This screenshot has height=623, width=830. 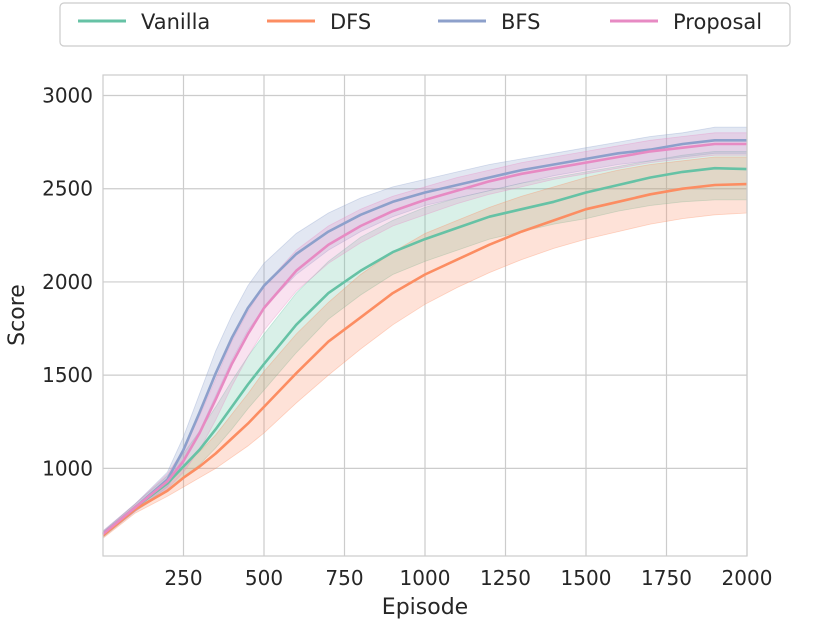 What do you see at coordinates (747, 578) in the screenshot?
I see `x-tick-label: 2000` at bounding box center [747, 578].